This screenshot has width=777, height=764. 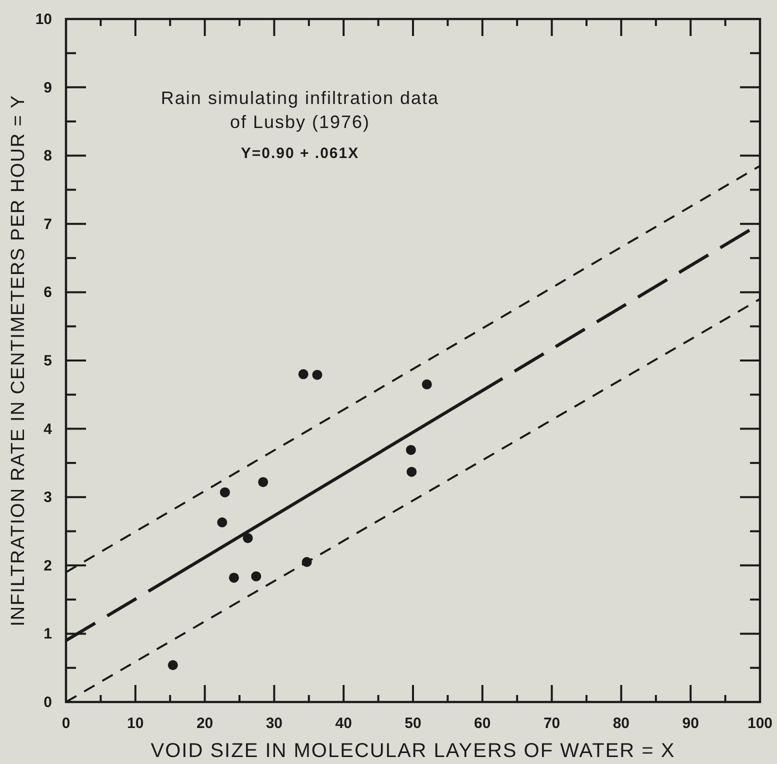 I want to click on y-tick-label: 10, so click(x=43, y=19).